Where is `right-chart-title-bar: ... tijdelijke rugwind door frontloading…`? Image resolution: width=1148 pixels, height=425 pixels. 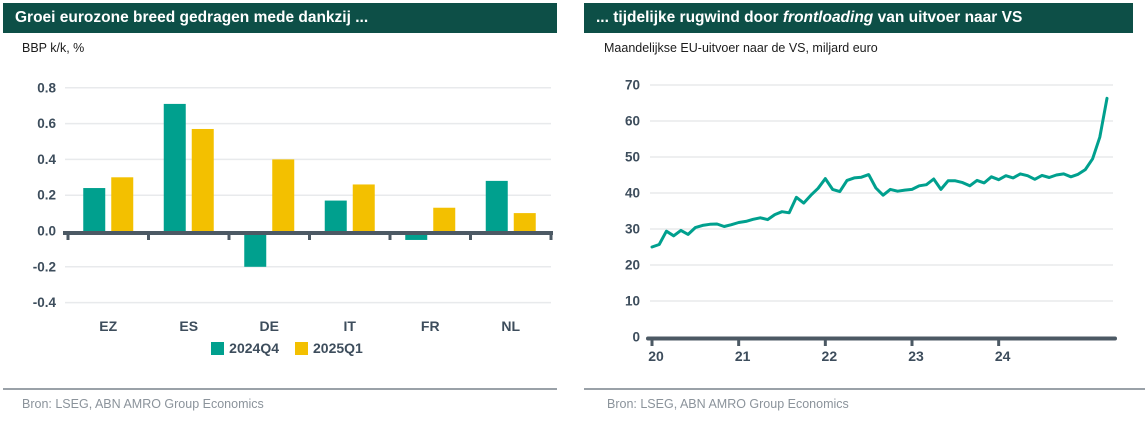 right-chart-title-bar: ... tijdelijke rugwind door frontloading… is located at coordinates (858, 18).